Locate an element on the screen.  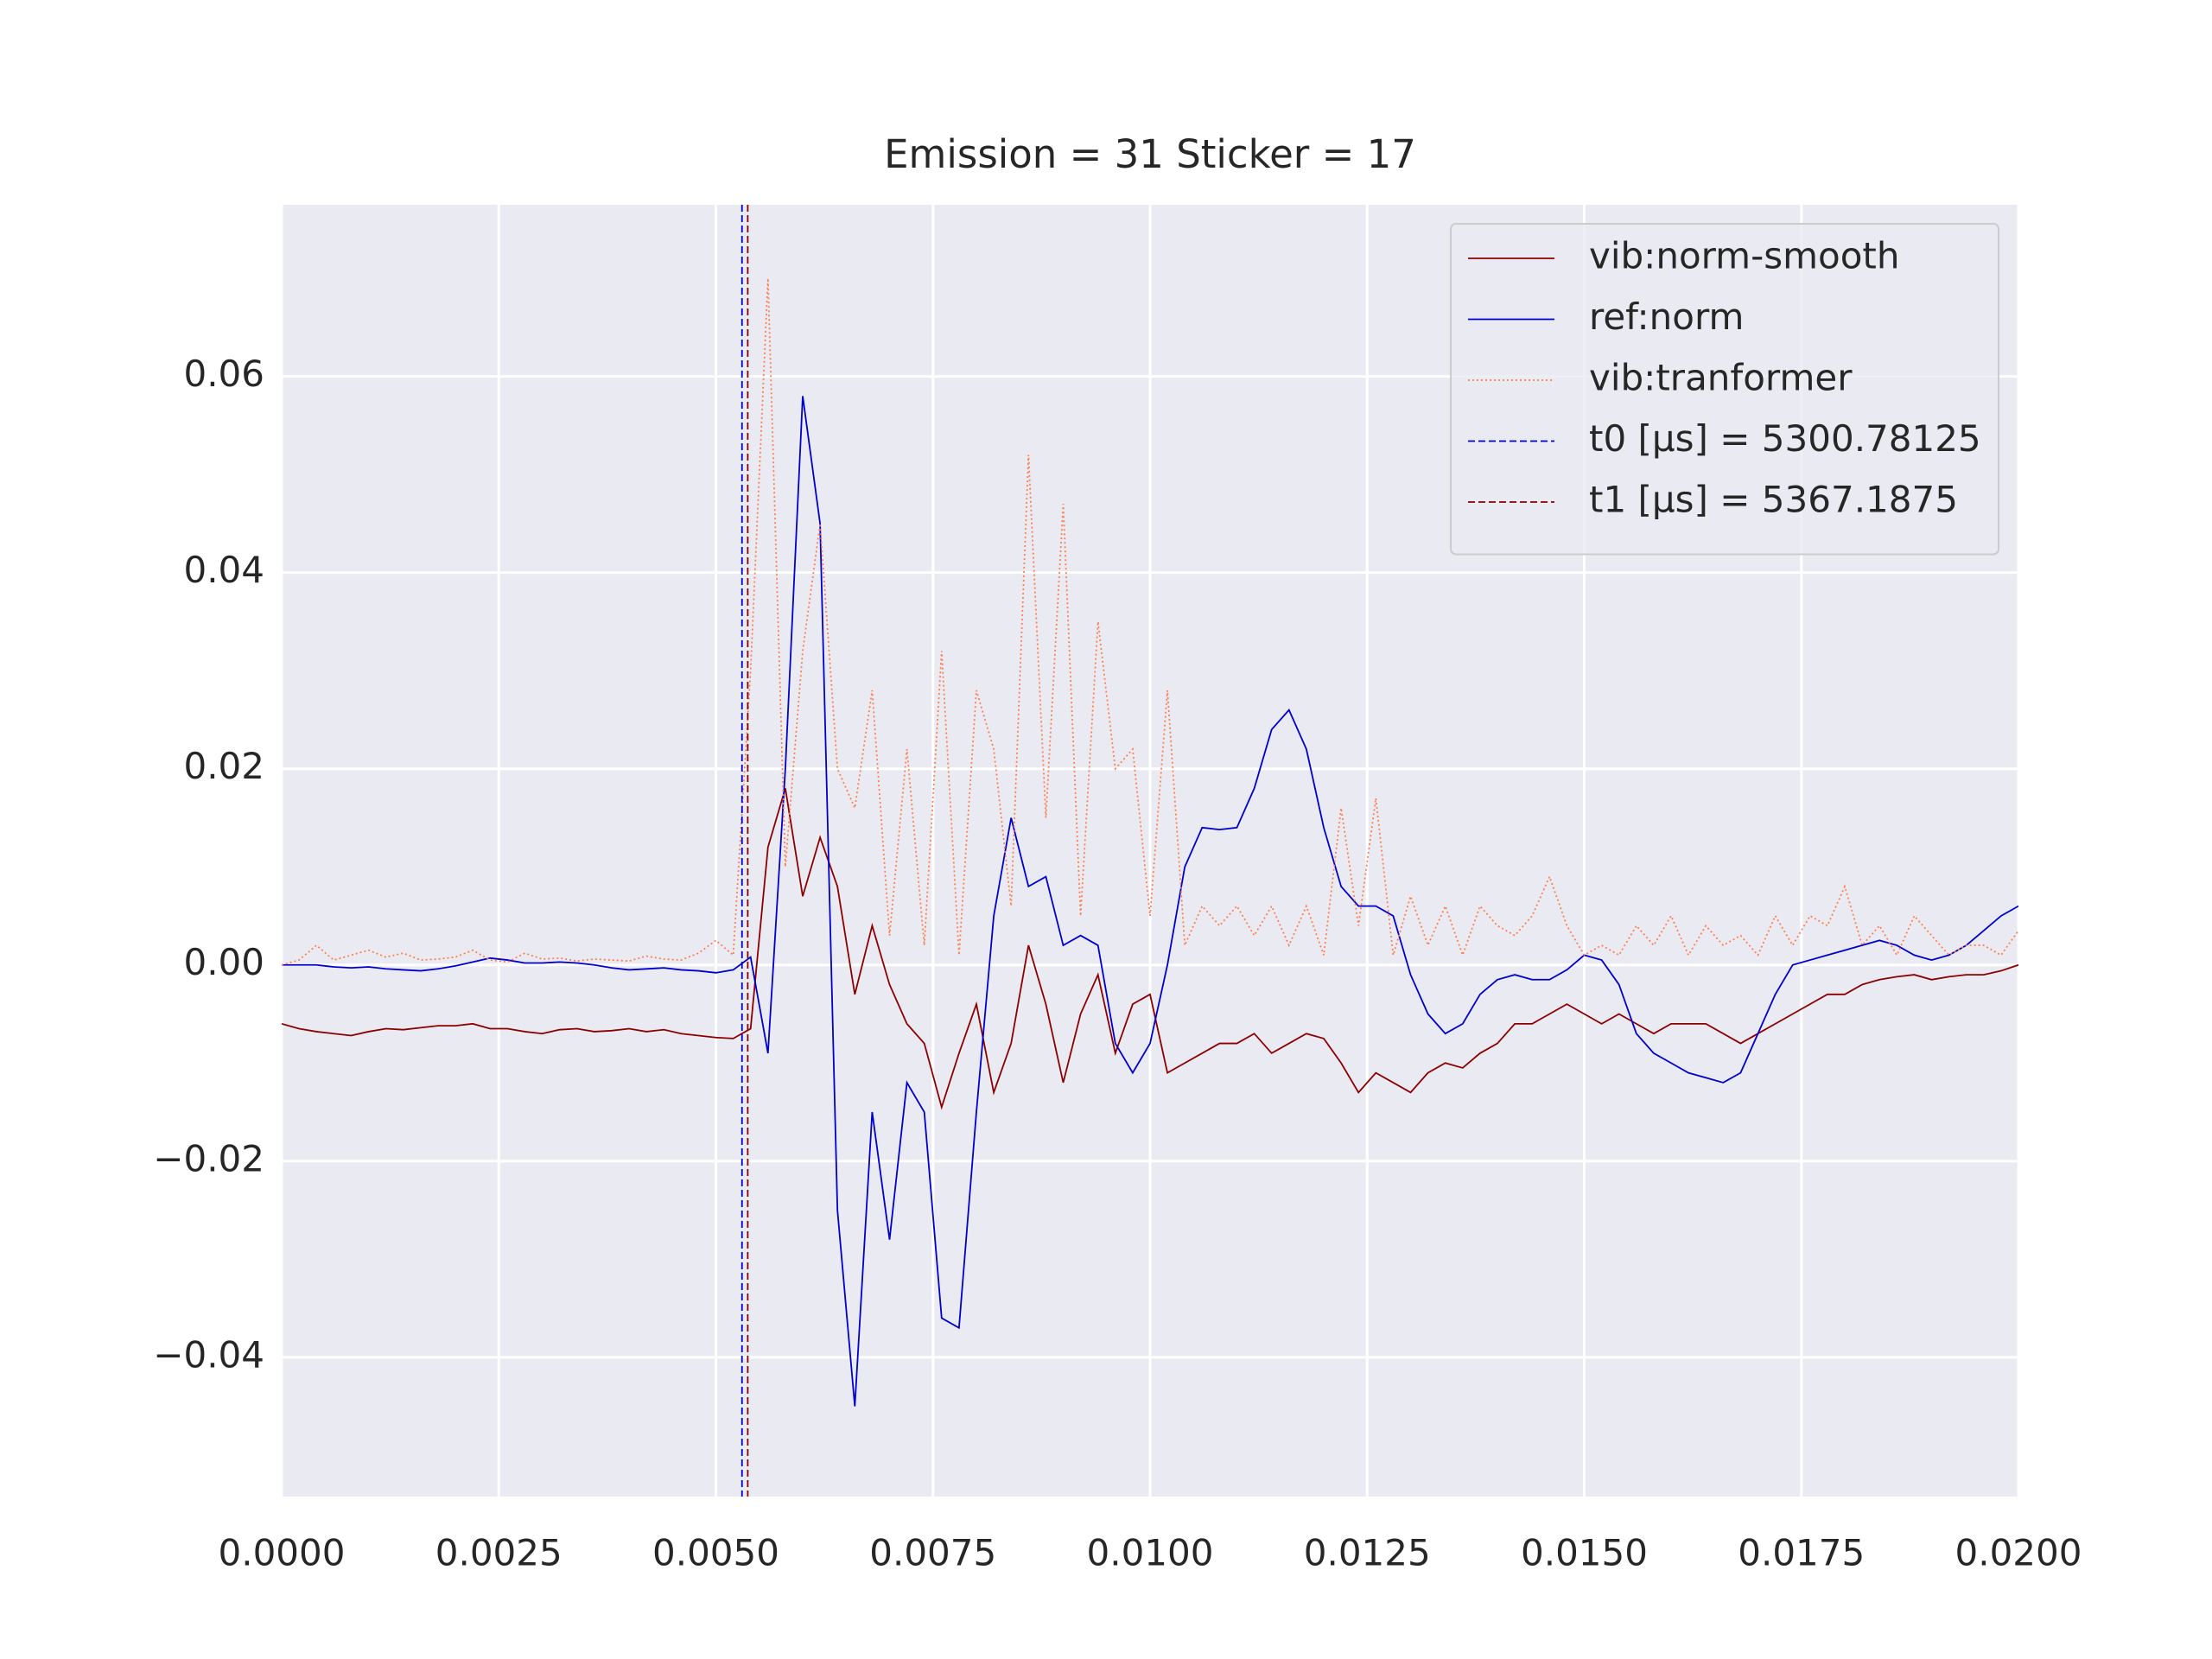
x-tick-label: 0.0150 is located at coordinates (1584, 1553).